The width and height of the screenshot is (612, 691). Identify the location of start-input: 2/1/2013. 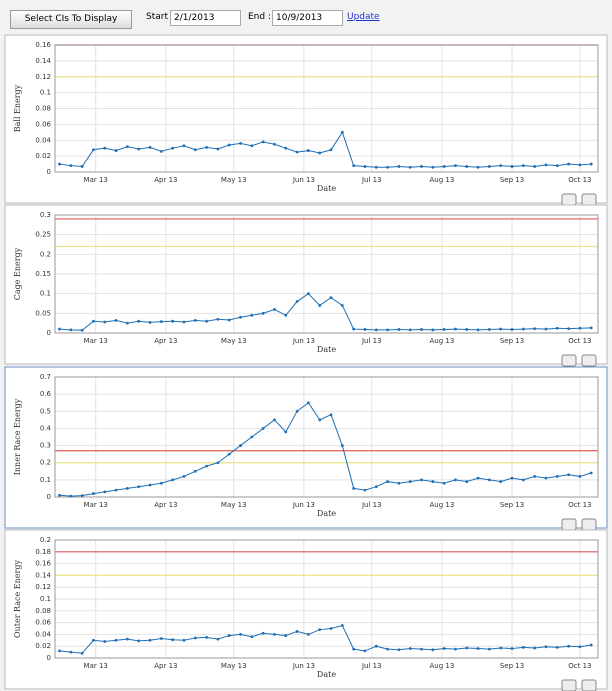
(205, 18).